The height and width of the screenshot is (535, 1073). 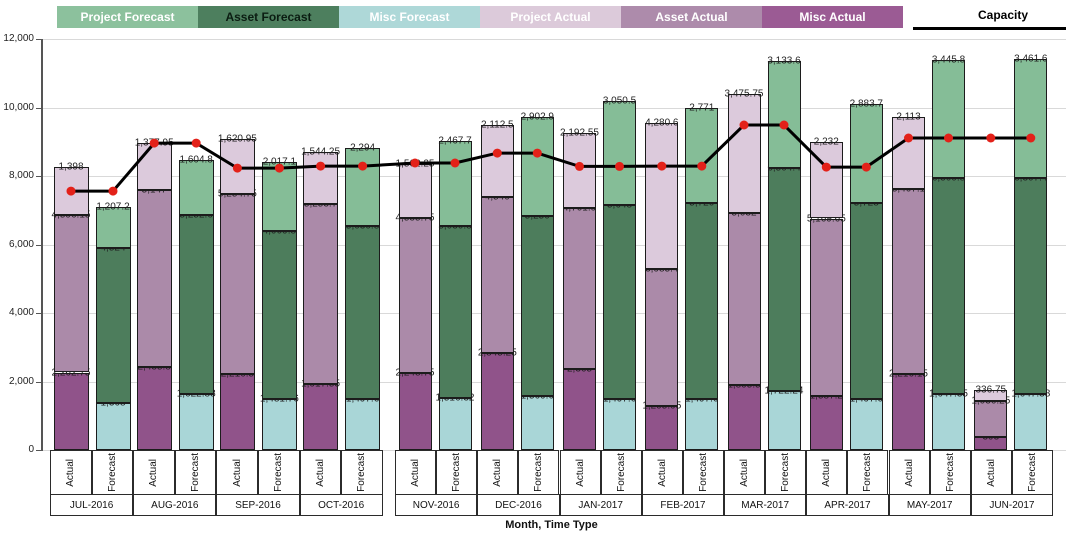 What do you see at coordinates (363, 424) in the screenshot?
I see `bar-segment-misc-forecast-oct-2016` at bounding box center [363, 424].